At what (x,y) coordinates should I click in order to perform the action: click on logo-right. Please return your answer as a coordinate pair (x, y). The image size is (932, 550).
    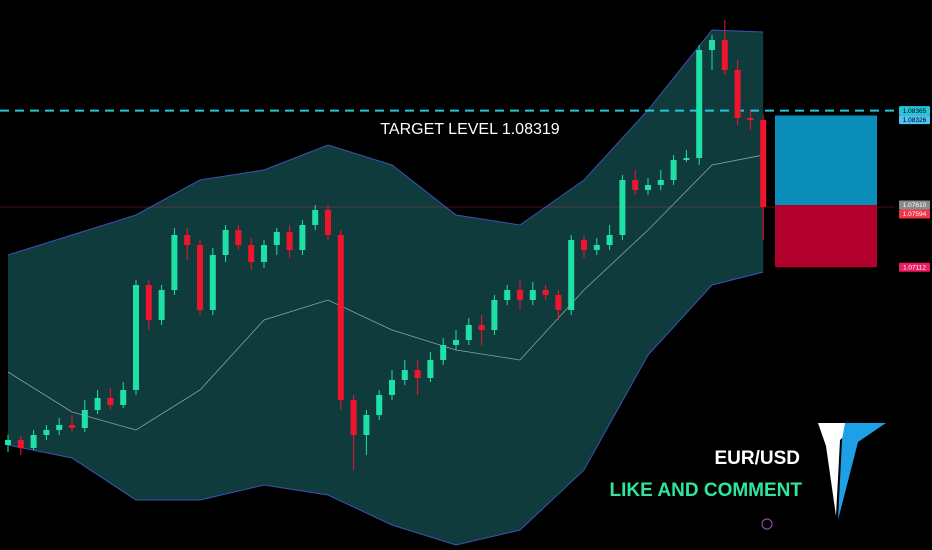
    Looking at the image, I should click on (862, 471).